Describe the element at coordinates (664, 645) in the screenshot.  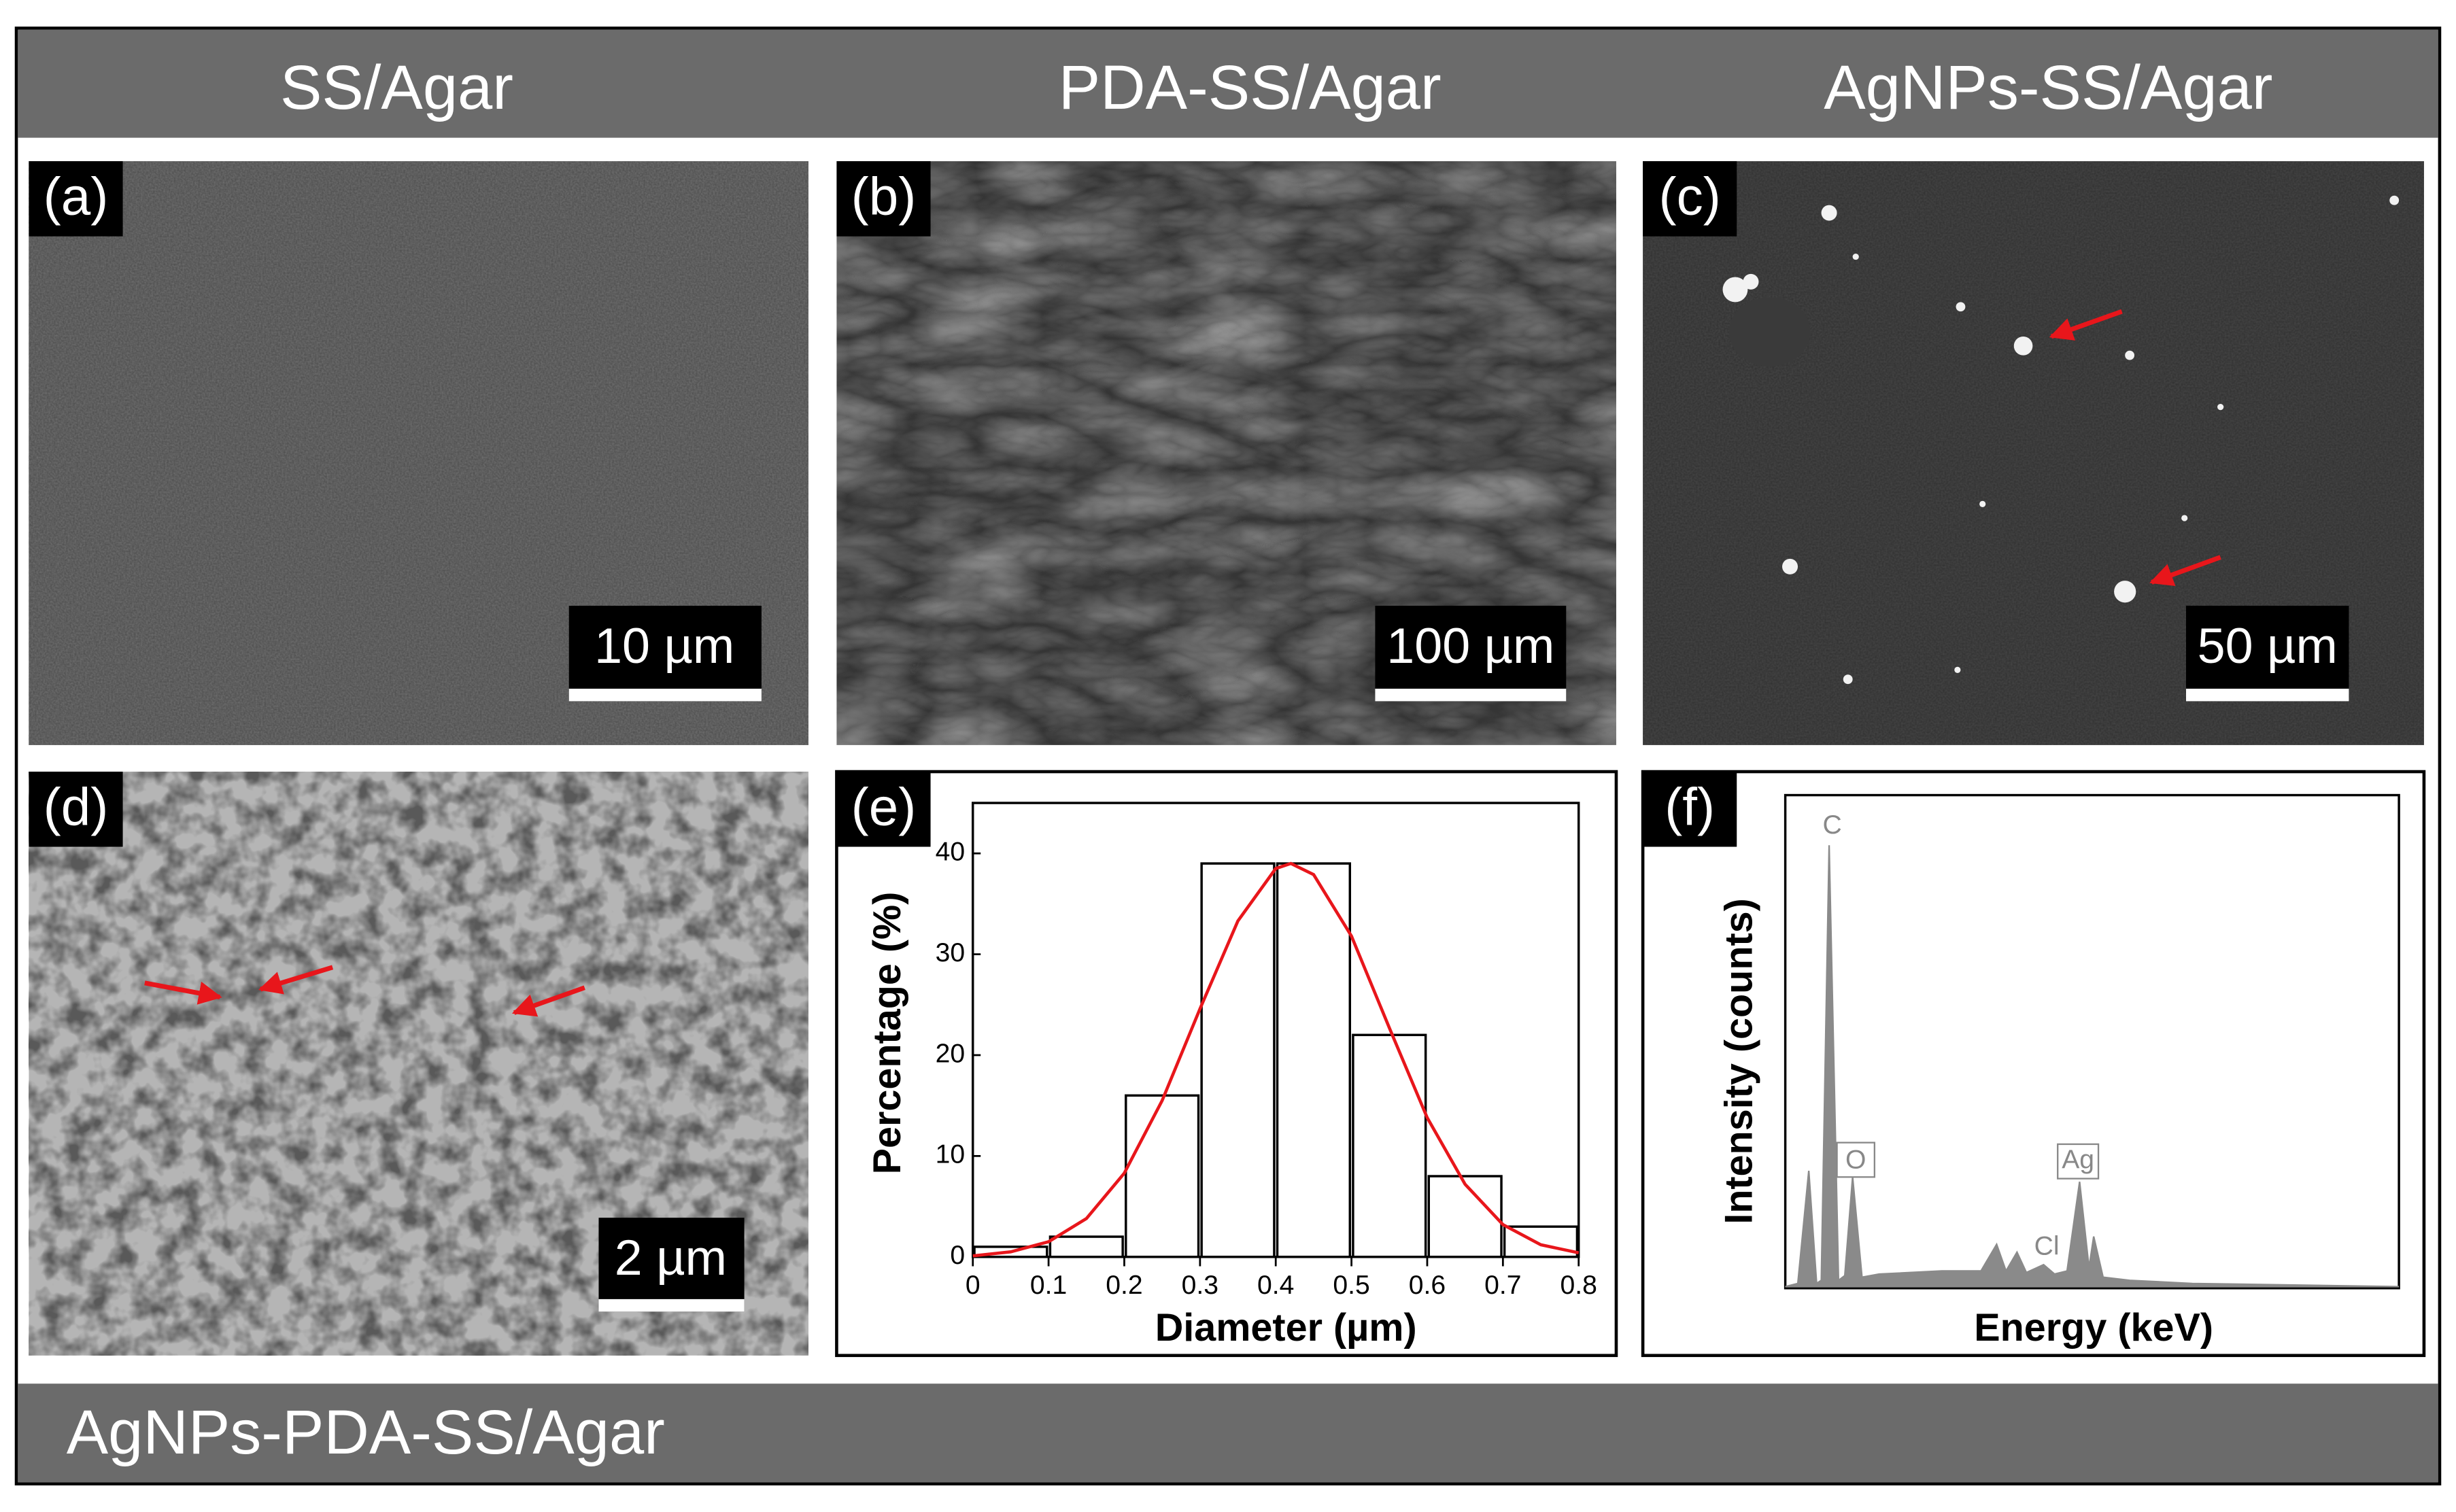
I see `scale-text: 10 µm` at that location.